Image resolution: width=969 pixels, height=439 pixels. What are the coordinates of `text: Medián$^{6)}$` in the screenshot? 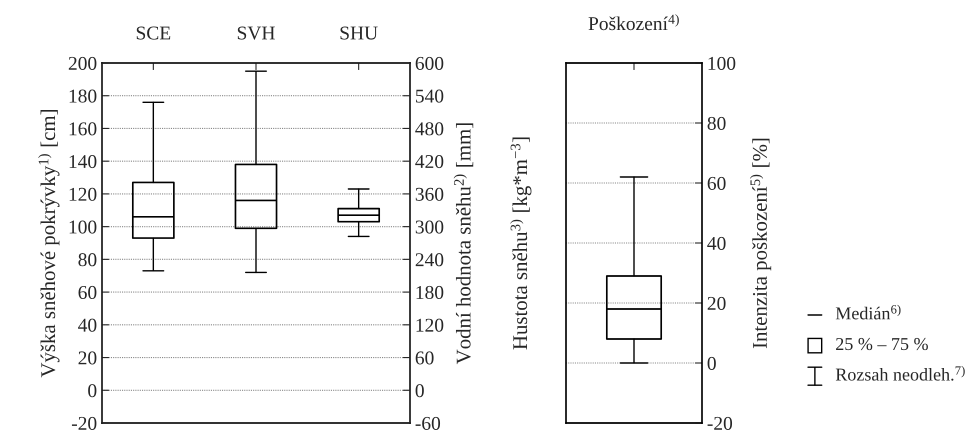 It's located at (868, 312).